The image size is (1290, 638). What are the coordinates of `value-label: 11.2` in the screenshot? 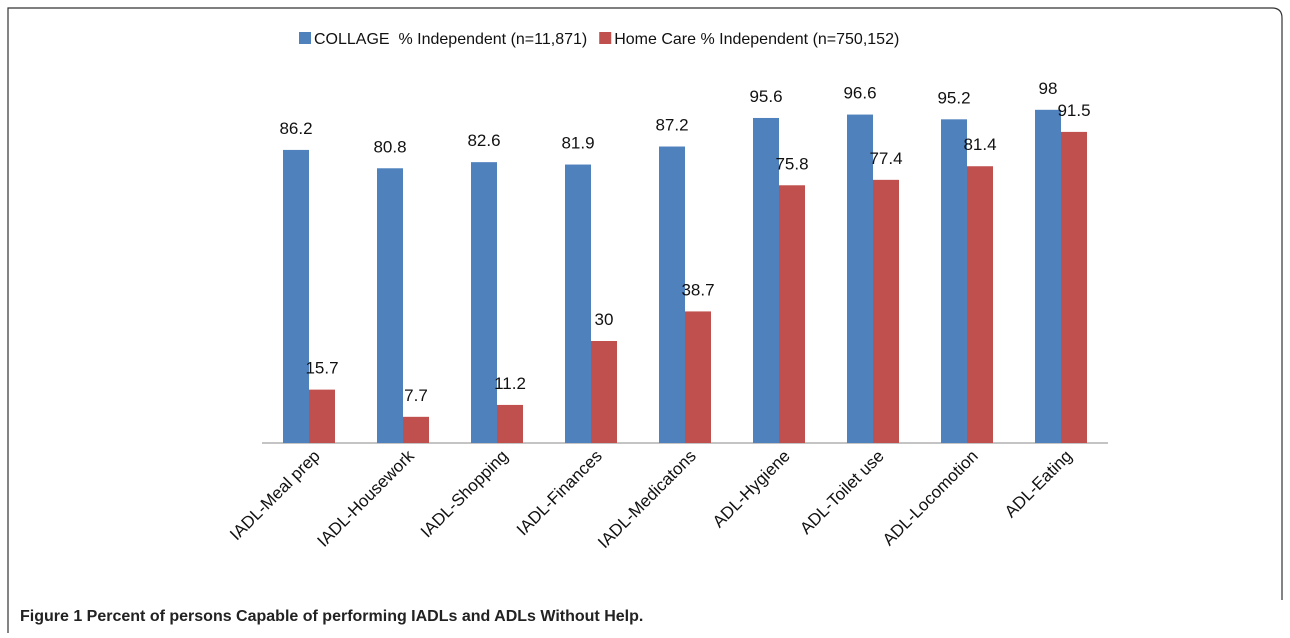 It's located at (510, 383).